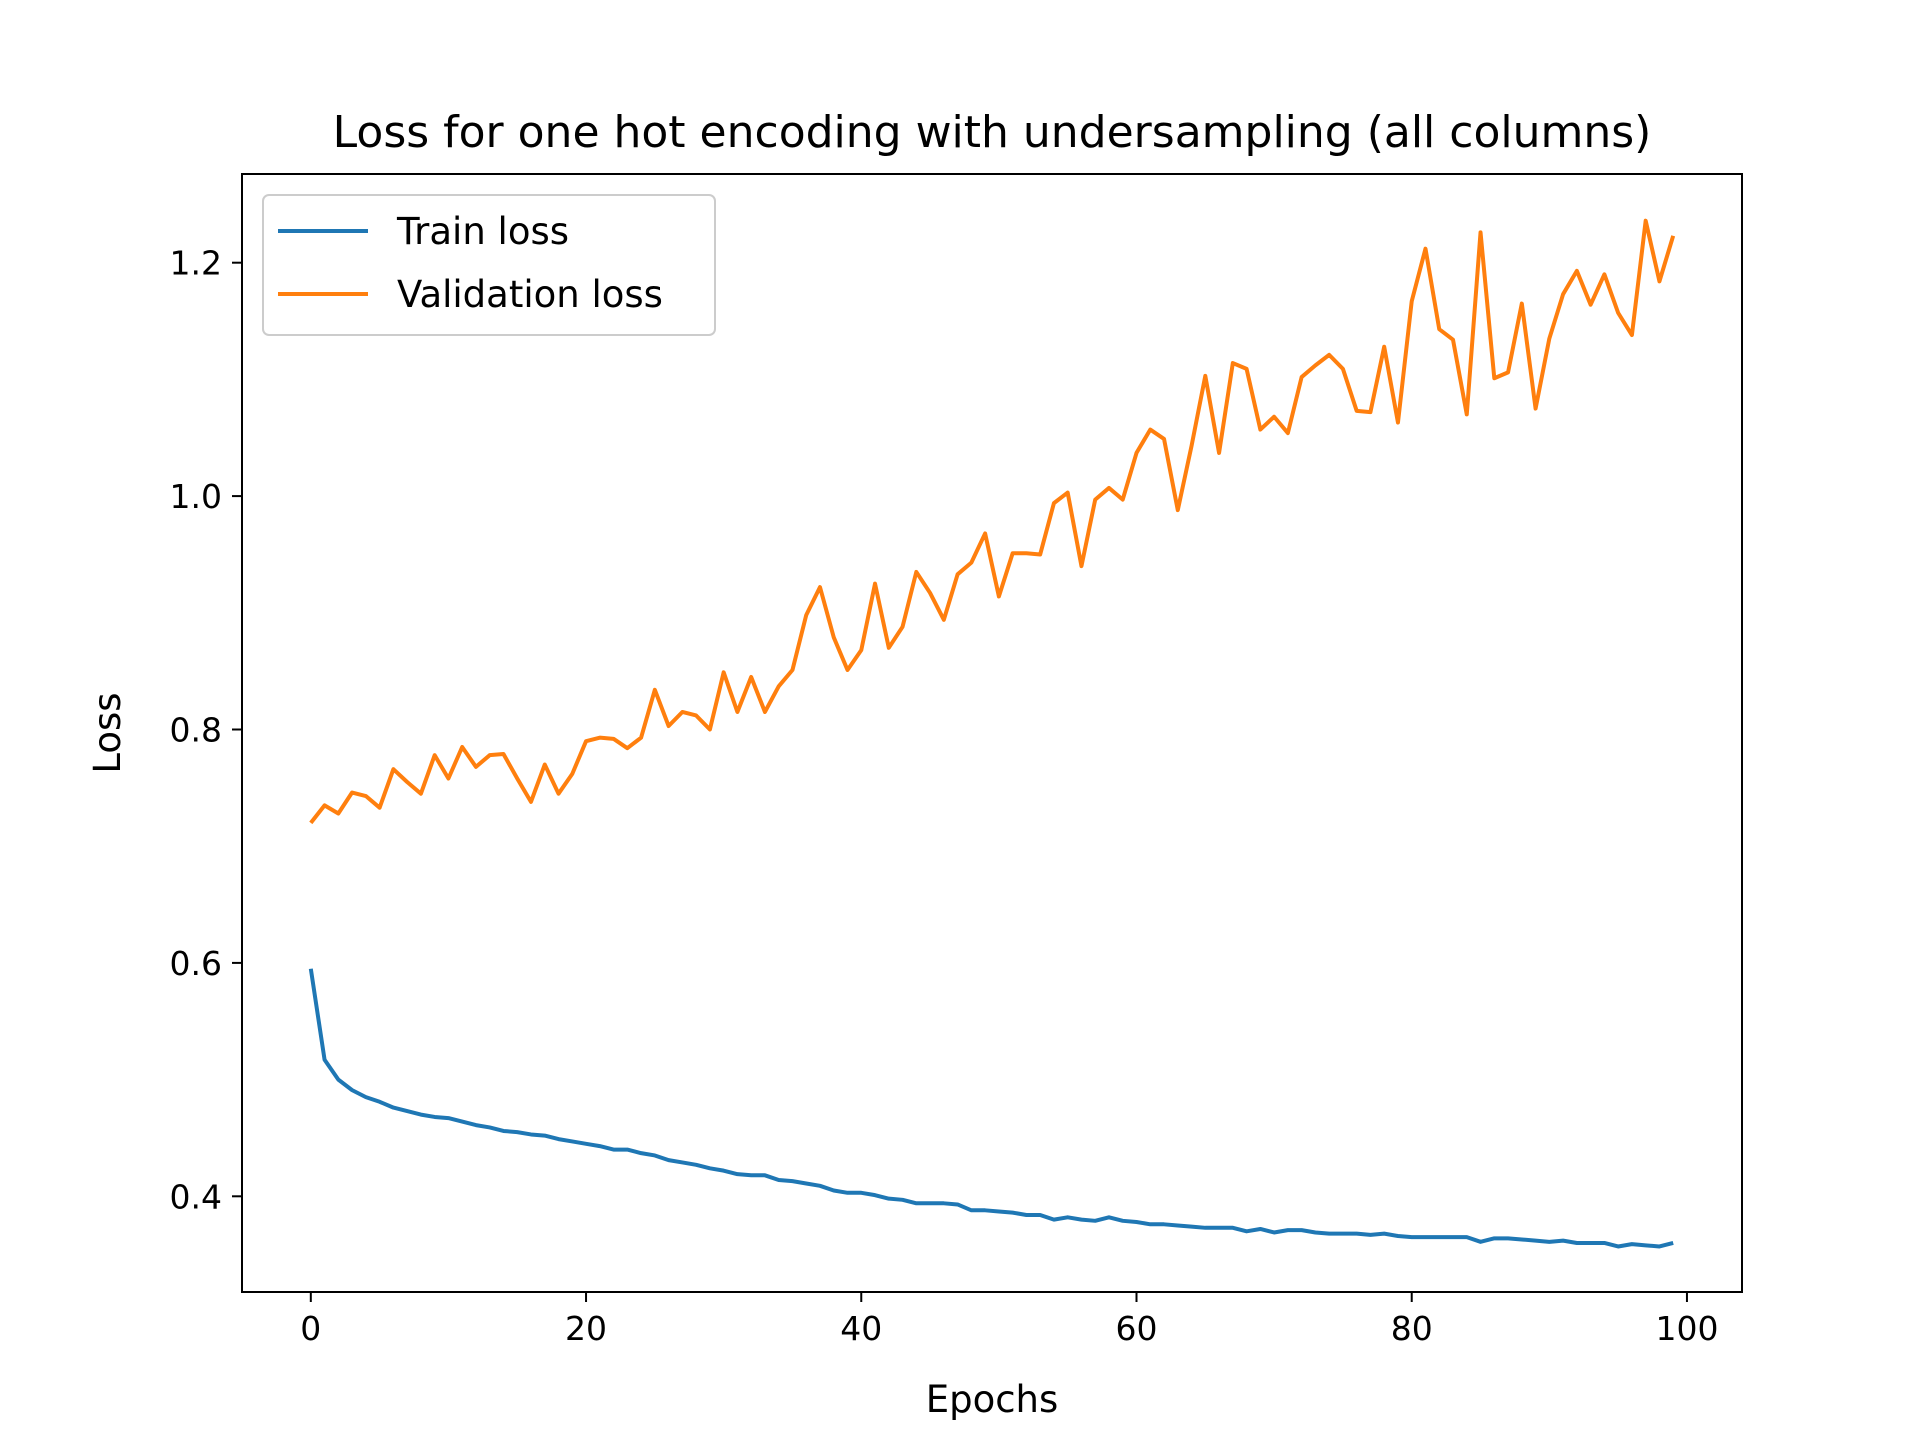 This screenshot has width=1920, height=1440. Describe the element at coordinates (196, 1196) in the screenshot. I see `y-tick-label: 0.4` at that location.